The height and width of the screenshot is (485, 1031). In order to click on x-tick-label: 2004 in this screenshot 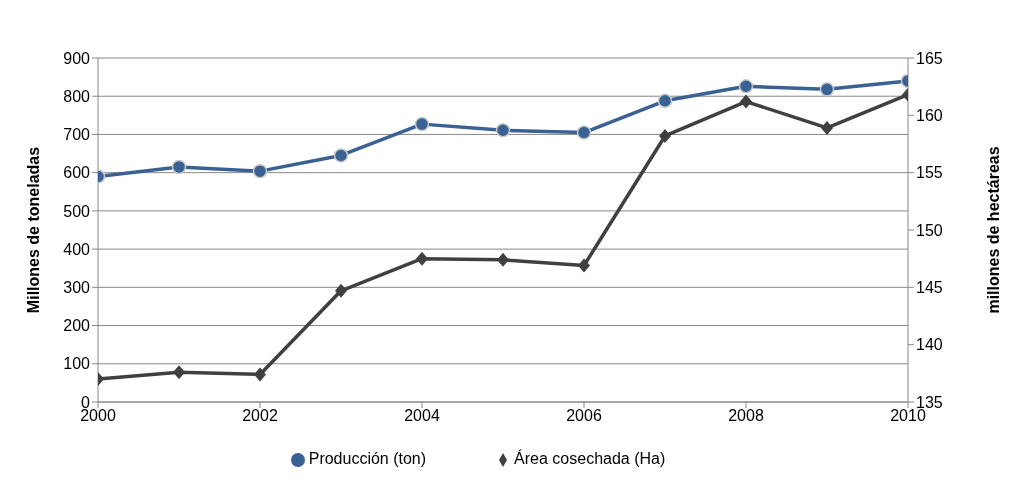, I will do `click(422, 416)`.